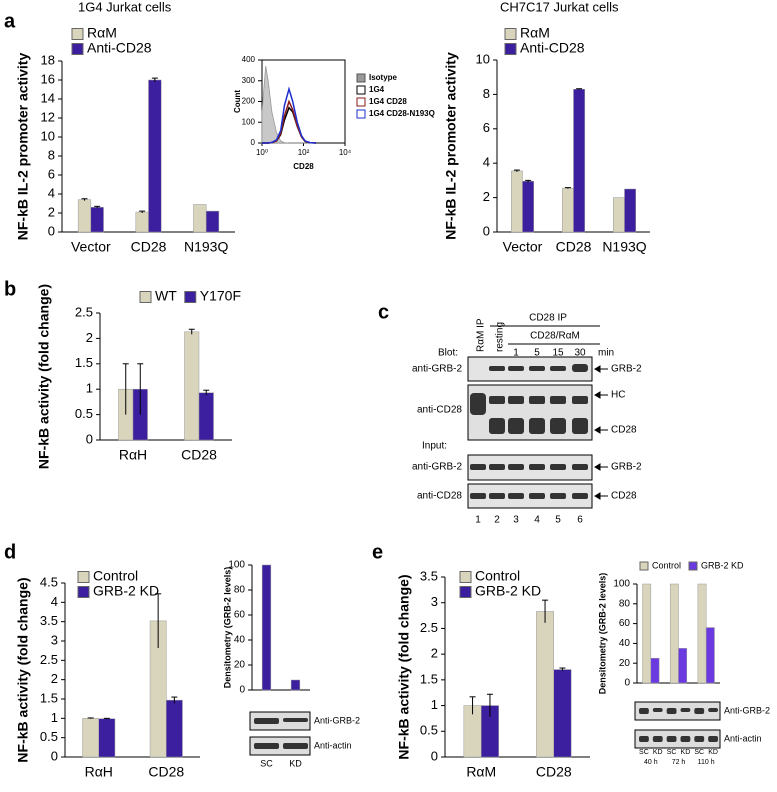 The height and width of the screenshot is (792, 777). What do you see at coordinates (262, 152) in the screenshot?
I see `x-tick-label: 10⁰` at bounding box center [262, 152].